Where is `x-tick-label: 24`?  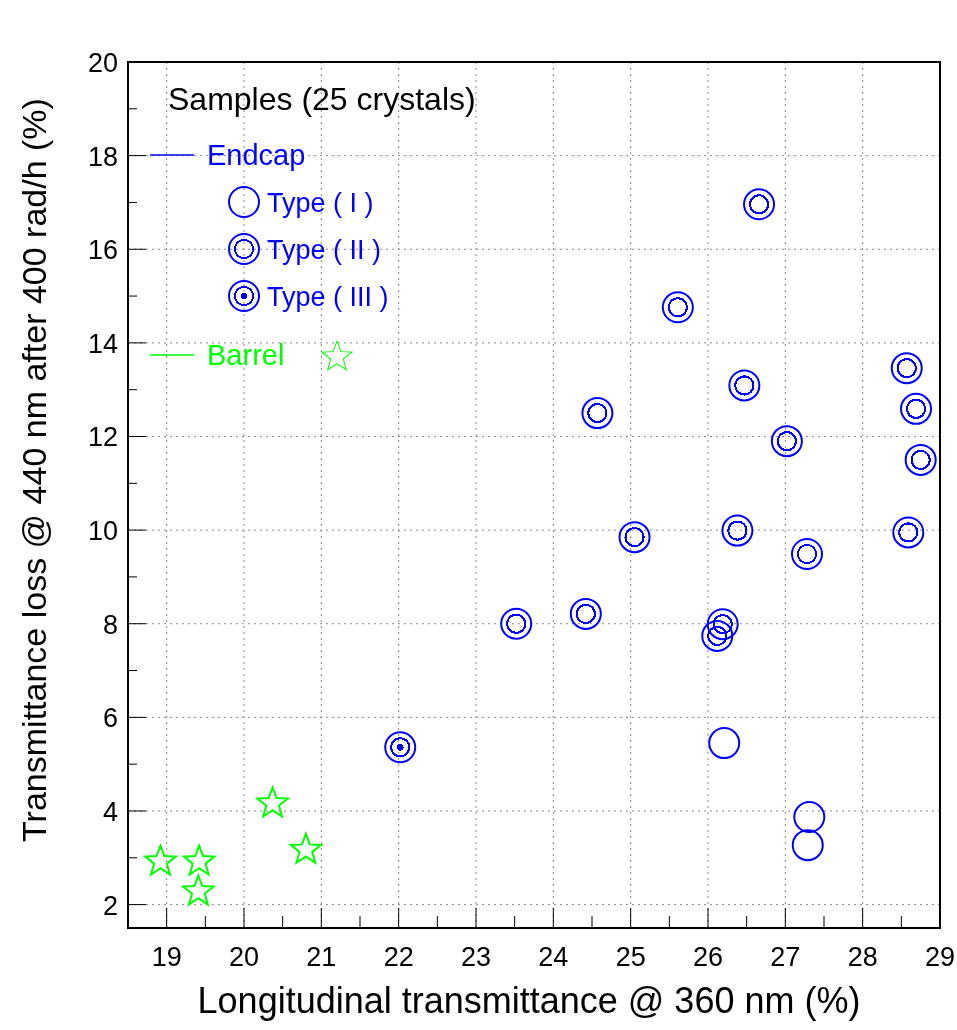 x-tick-label: 24 is located at coordinates (553, 957).